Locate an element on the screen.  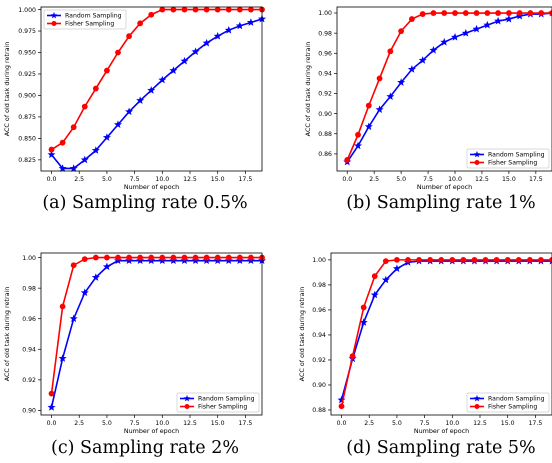
y-tick-label: 0.825 is located at coordinates (27, 160).